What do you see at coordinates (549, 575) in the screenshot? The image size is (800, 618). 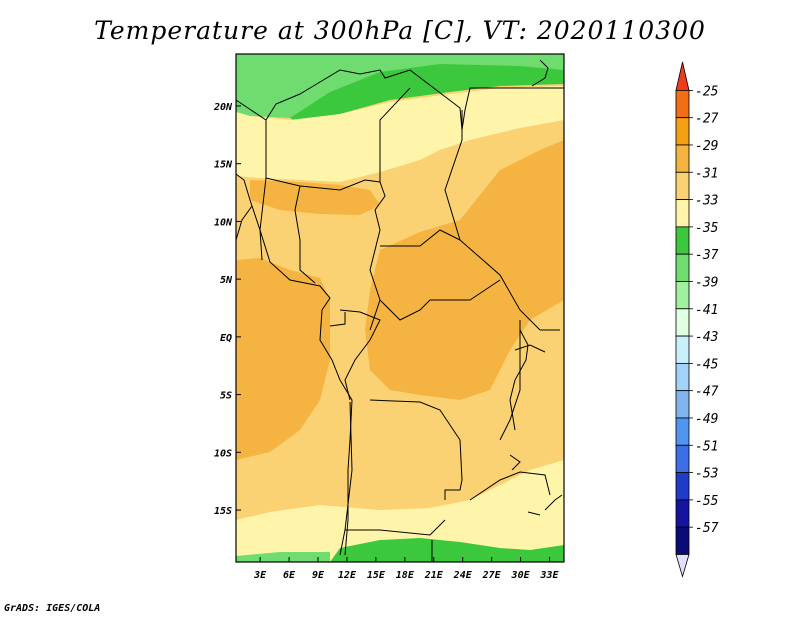 I see `lon-label: 33E` at bounding box center [549, 575].